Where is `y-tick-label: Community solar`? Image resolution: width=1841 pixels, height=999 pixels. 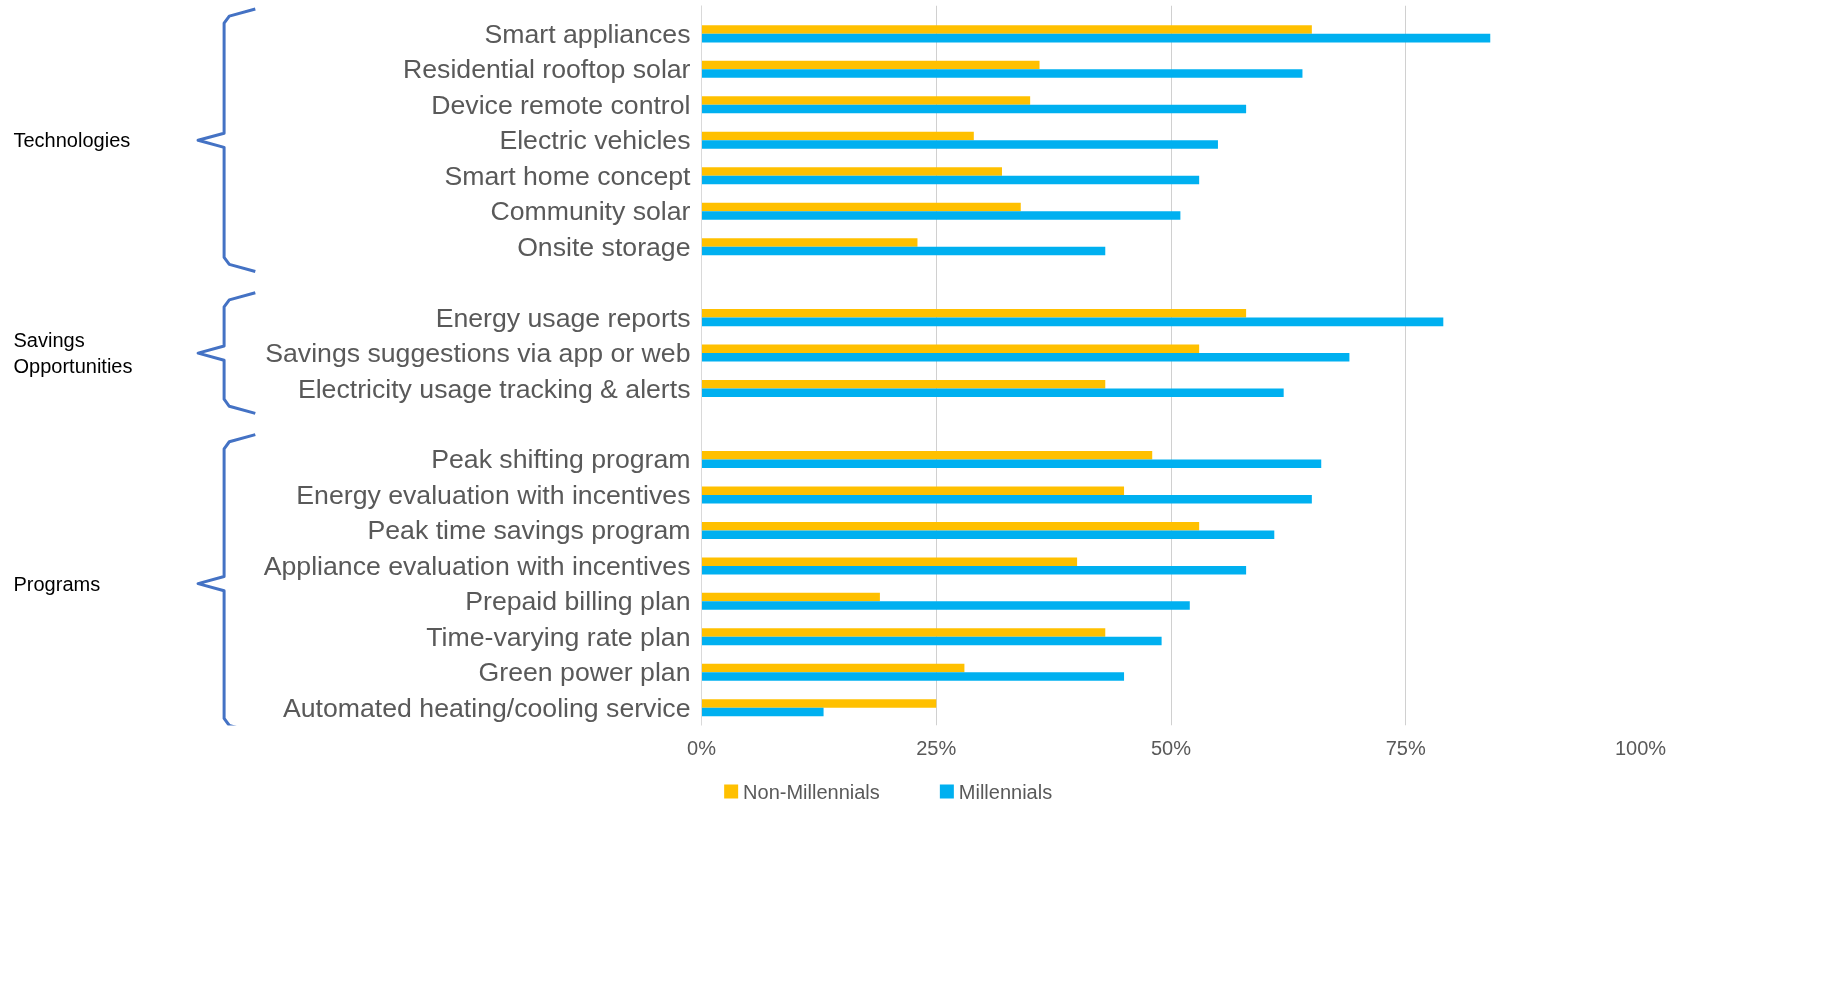
y-tick-label: Community solar is located at coordinates (590, 211).